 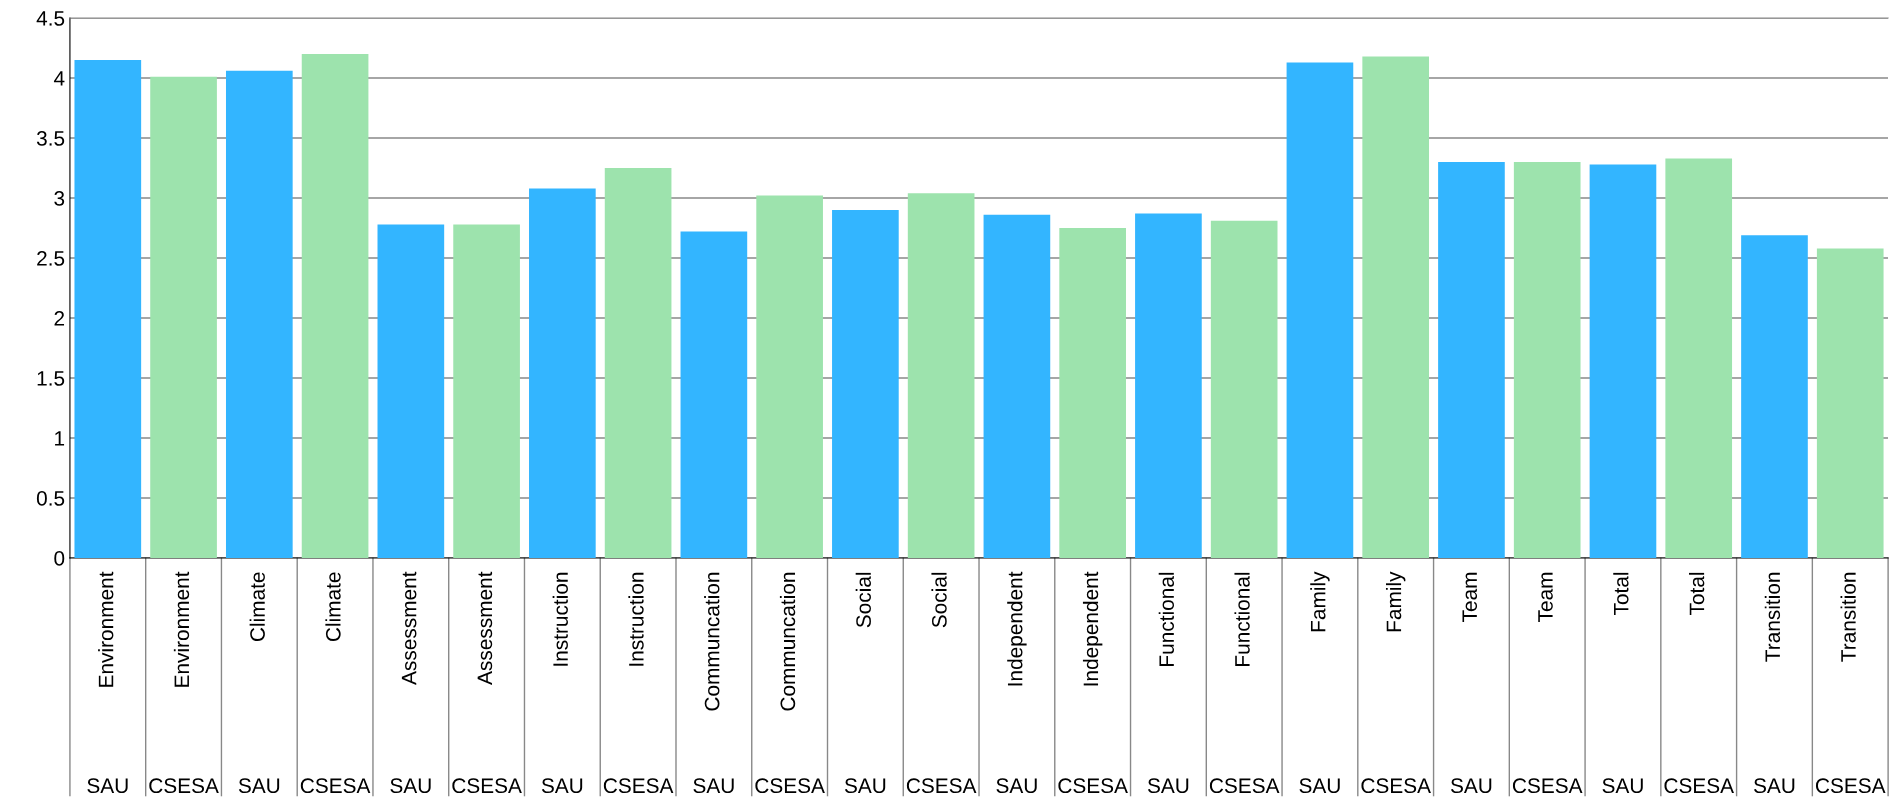 What do you see at coordinates (59, 318) in the screenshot?
I see `y-tick-label: 2` at bounding box center [59, 318].